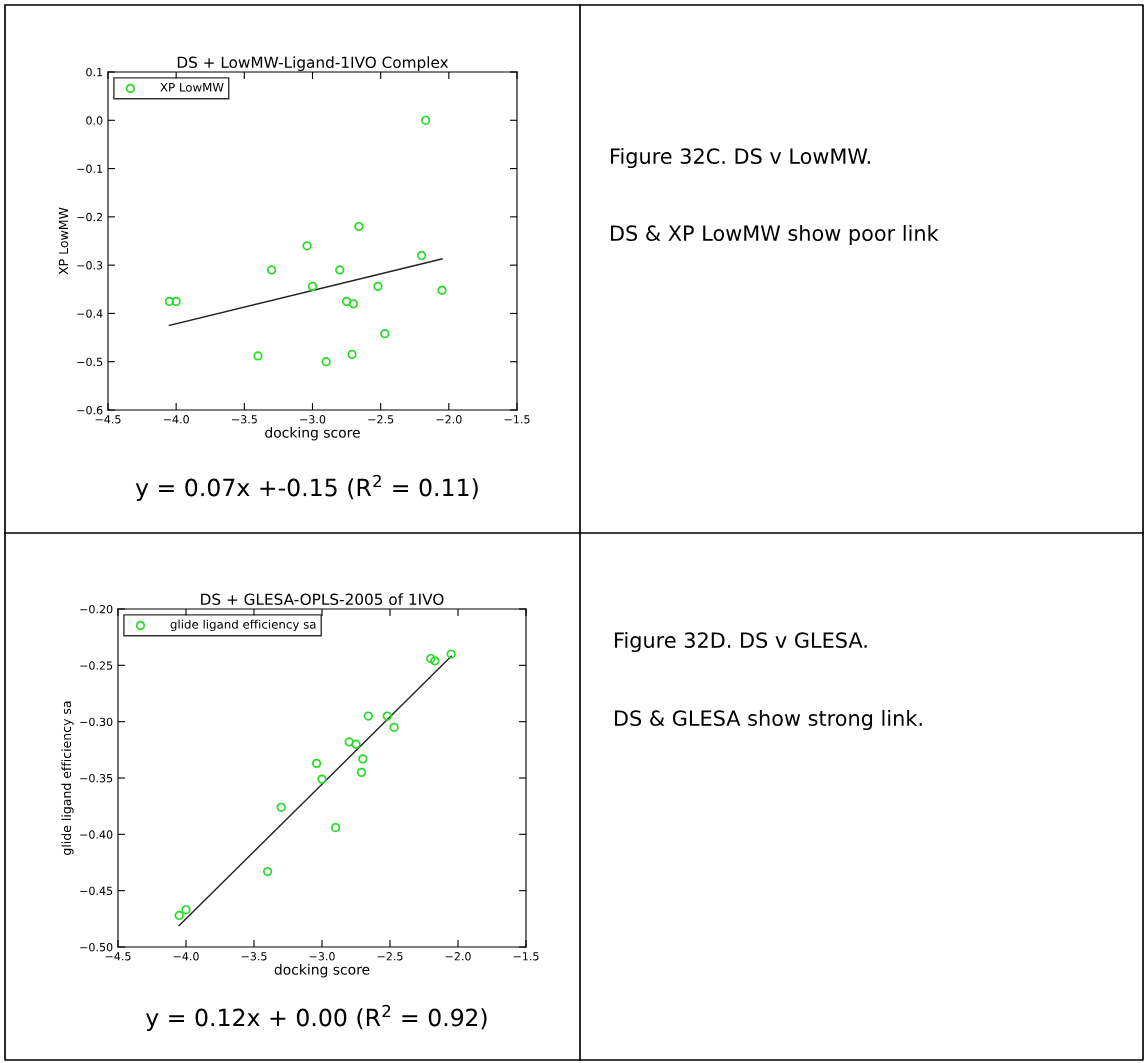 The width and height of the screenshot is (1148, 1063). I want to click on y-tick-label: 0.1, so click(94, 72).